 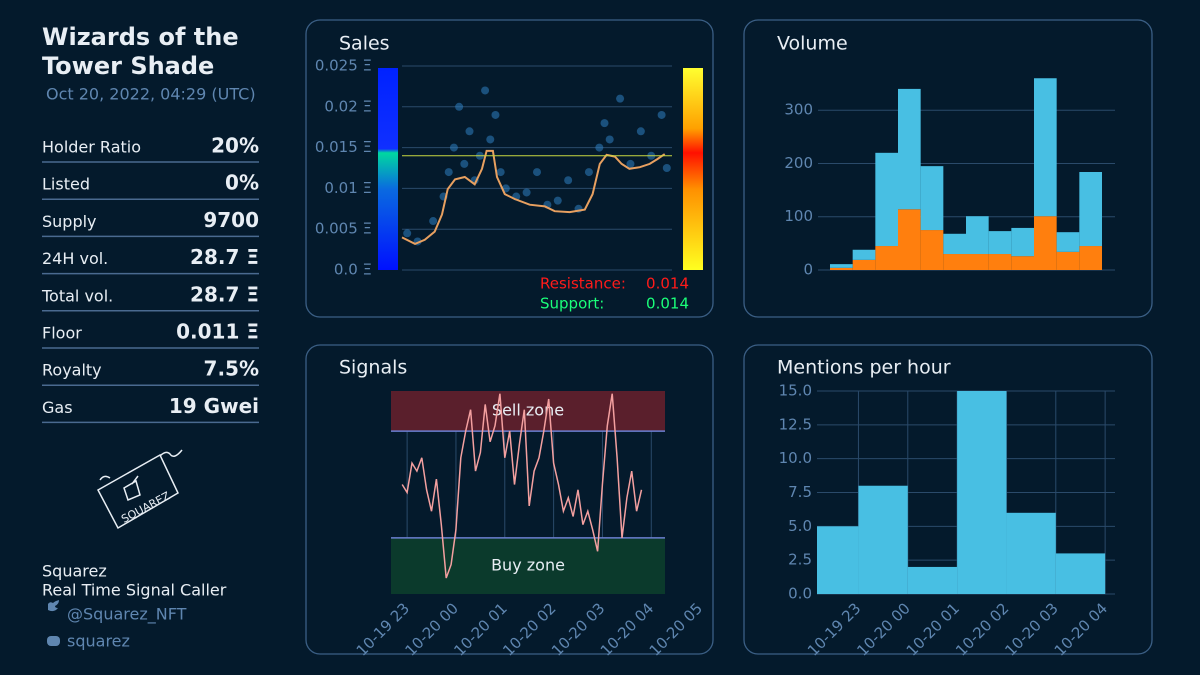 What do you see at coordinates (75, 258) in the screenshot?
I see `stat-label: 24H vol.` at bounding box center [75, 258].